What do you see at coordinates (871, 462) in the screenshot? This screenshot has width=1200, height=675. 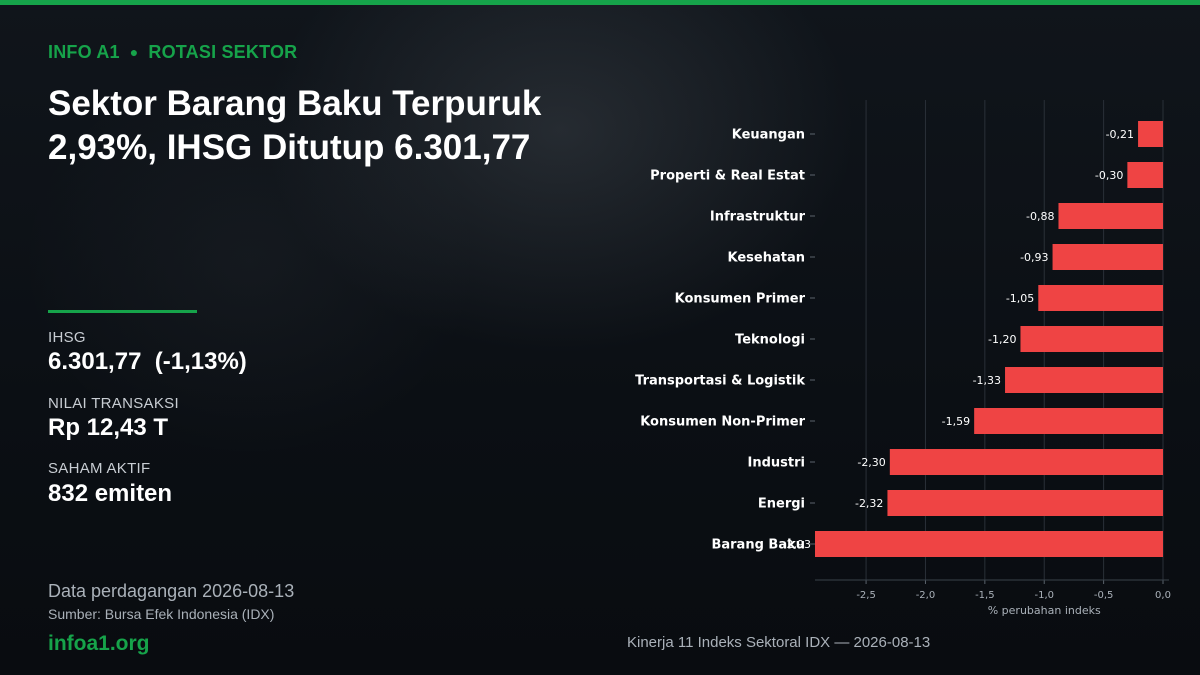 I see `value-label: -2,30` at bounding box center [871, 462].